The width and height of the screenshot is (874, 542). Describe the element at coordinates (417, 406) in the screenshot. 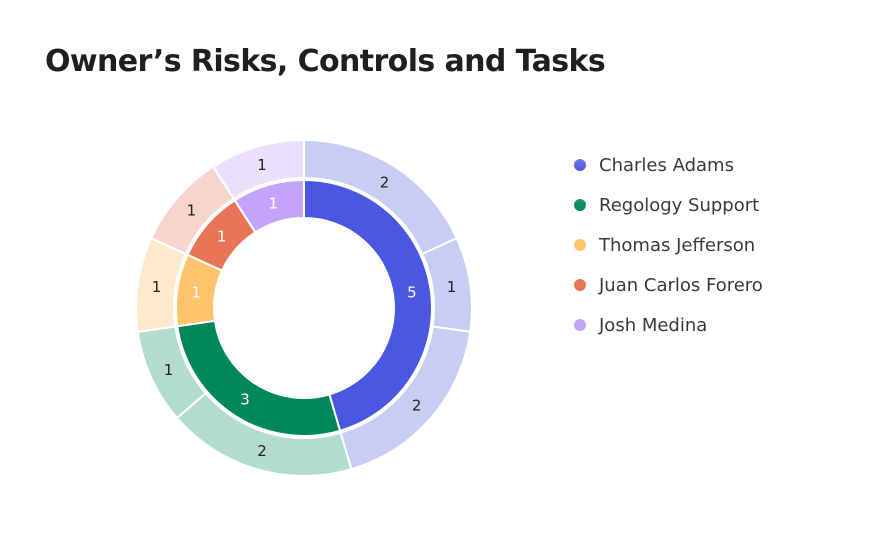

I see `outer-label-charles-adams-2: 2` at that location.